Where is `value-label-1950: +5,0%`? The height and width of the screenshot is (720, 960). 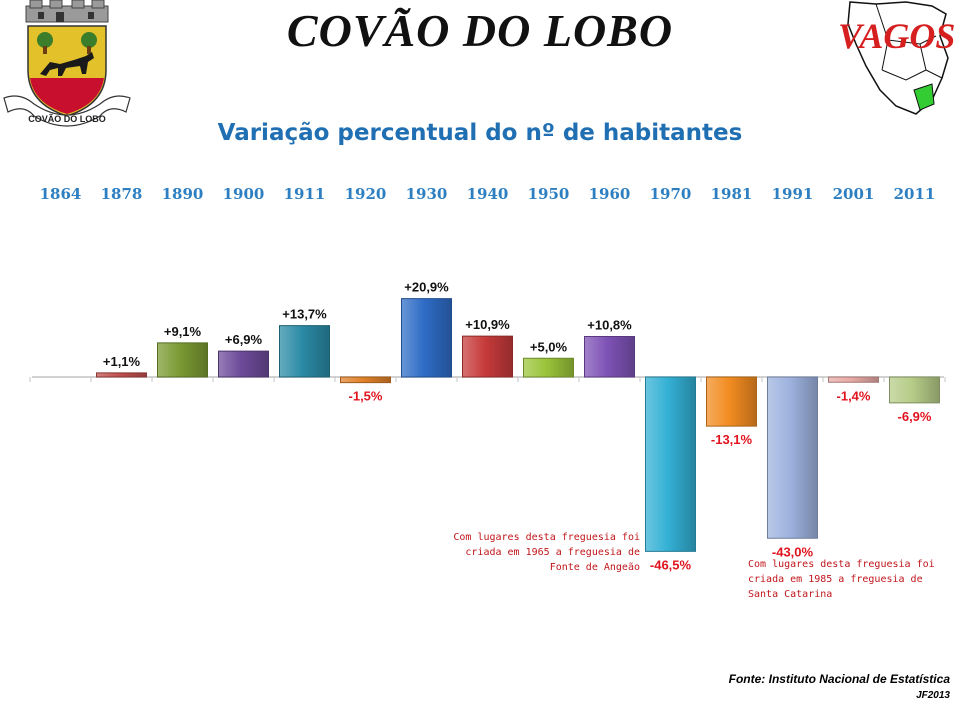
value-label-1950: +5,0% is located at coordinates (549, 346).